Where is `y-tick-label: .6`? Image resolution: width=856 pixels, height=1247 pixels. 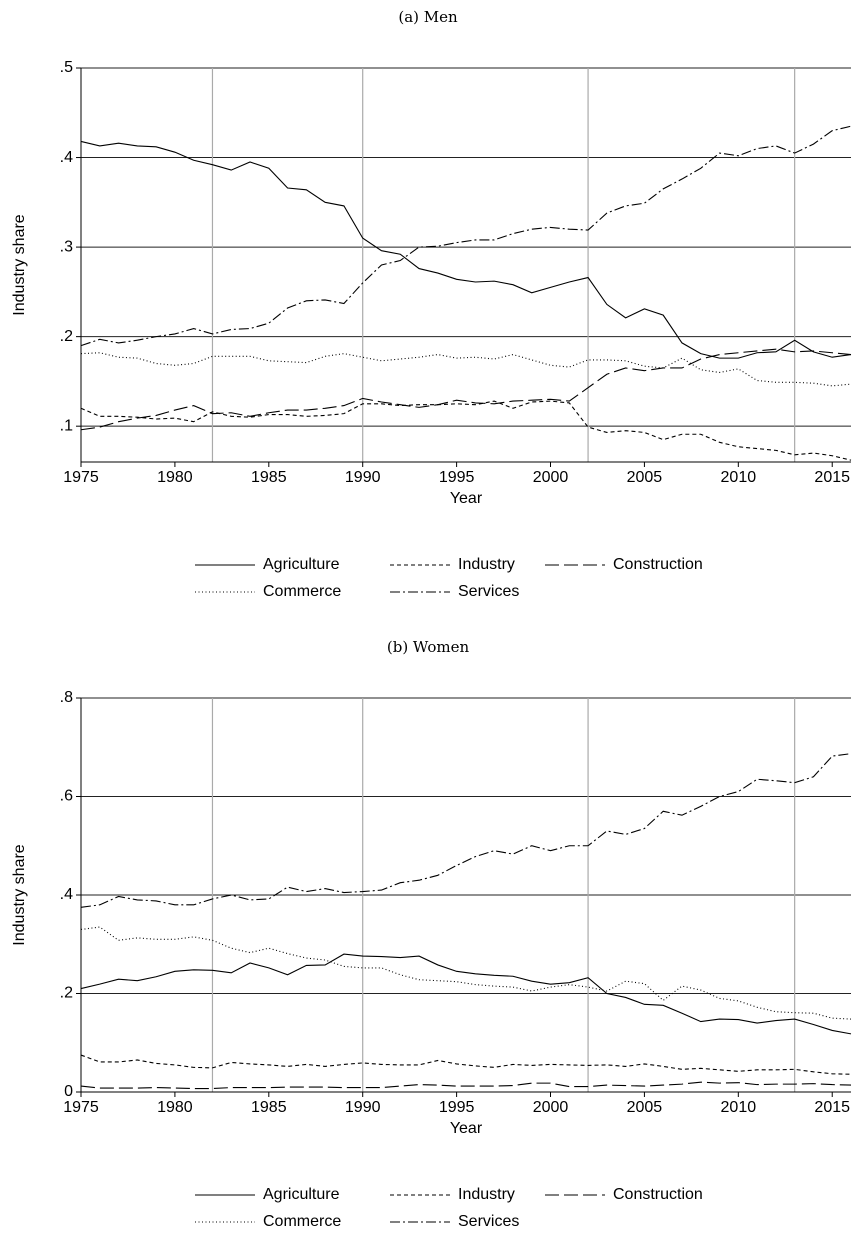 y-tick-label: .6 is located at coordinates (66, 796).